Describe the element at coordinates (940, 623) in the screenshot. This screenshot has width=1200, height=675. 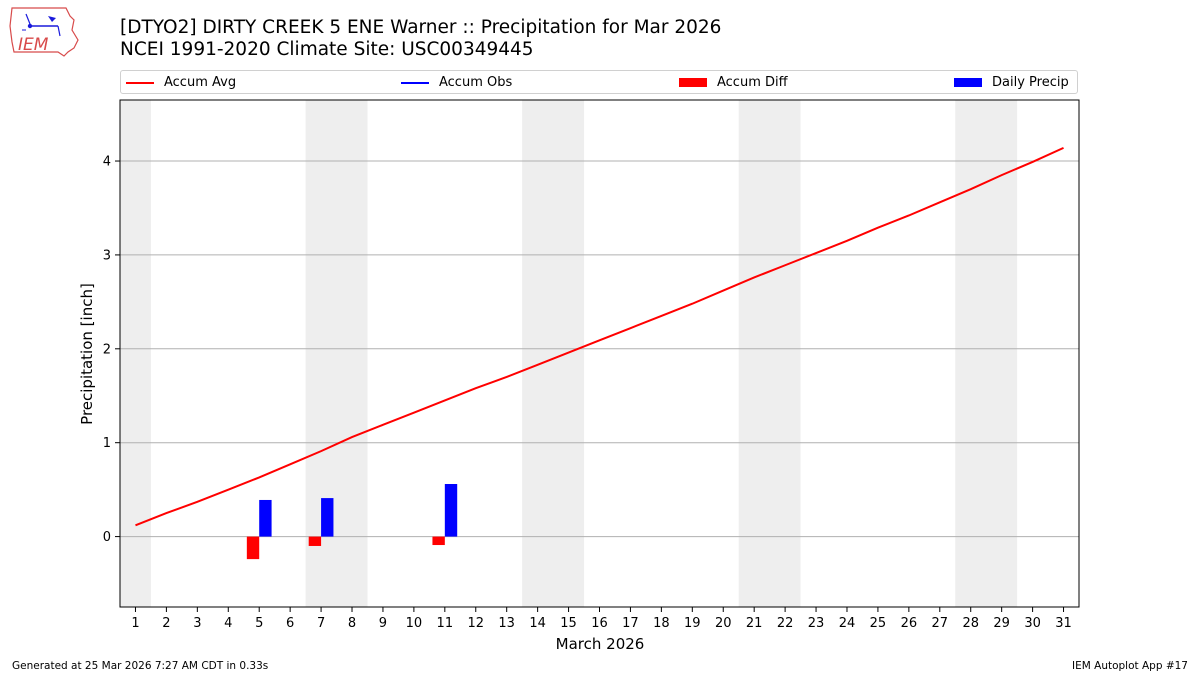
I see `x-tick-label: 27` at that location.